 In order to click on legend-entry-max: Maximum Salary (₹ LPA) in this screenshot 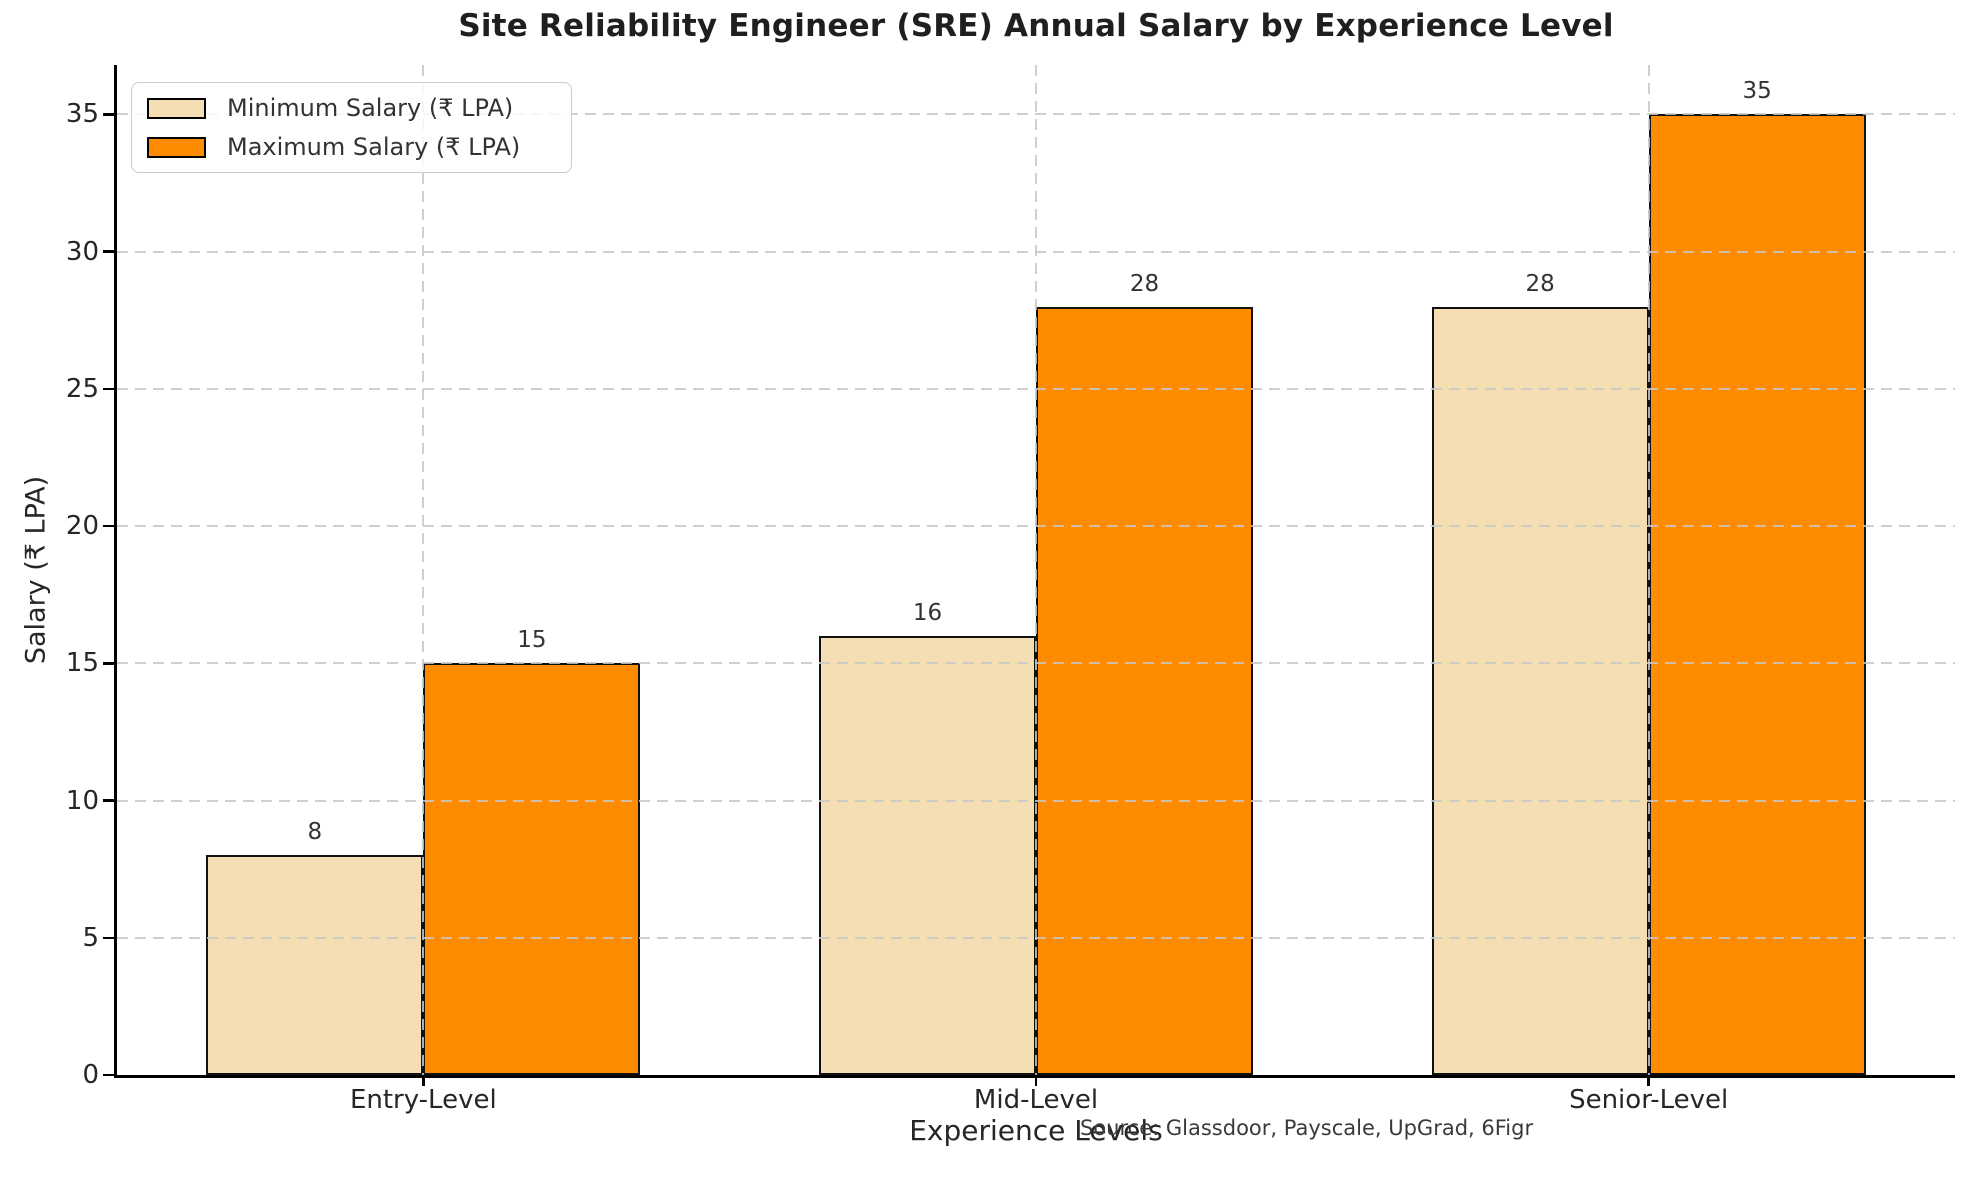, I will do `click(351, 147)`.